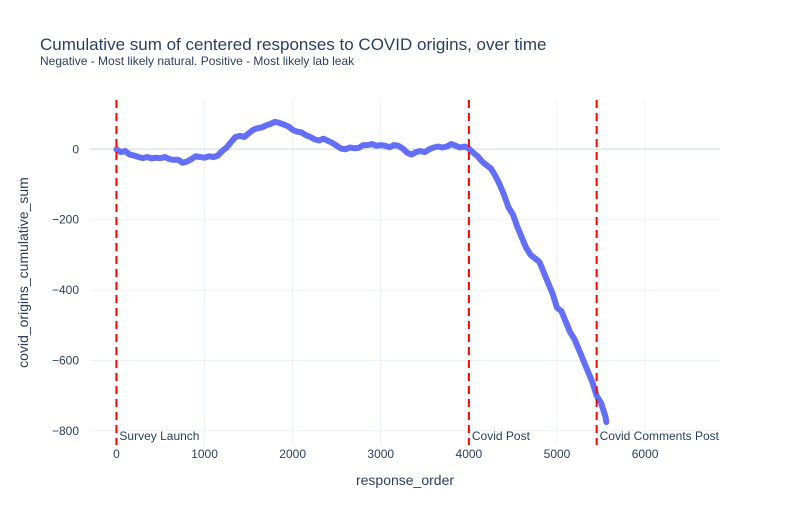 The height and width of the screenshot is (525, 800). I want to click on annotation-label: Covid Post, so click(501, 436).